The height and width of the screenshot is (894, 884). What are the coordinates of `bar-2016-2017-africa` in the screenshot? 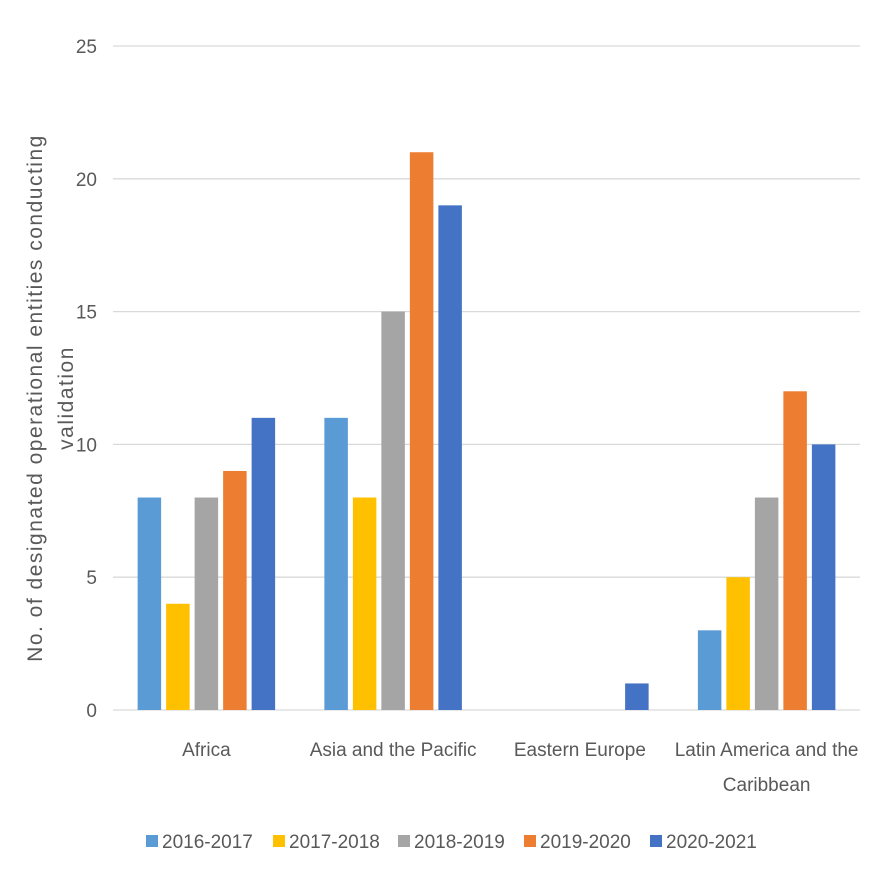 It's located at (149, 603).